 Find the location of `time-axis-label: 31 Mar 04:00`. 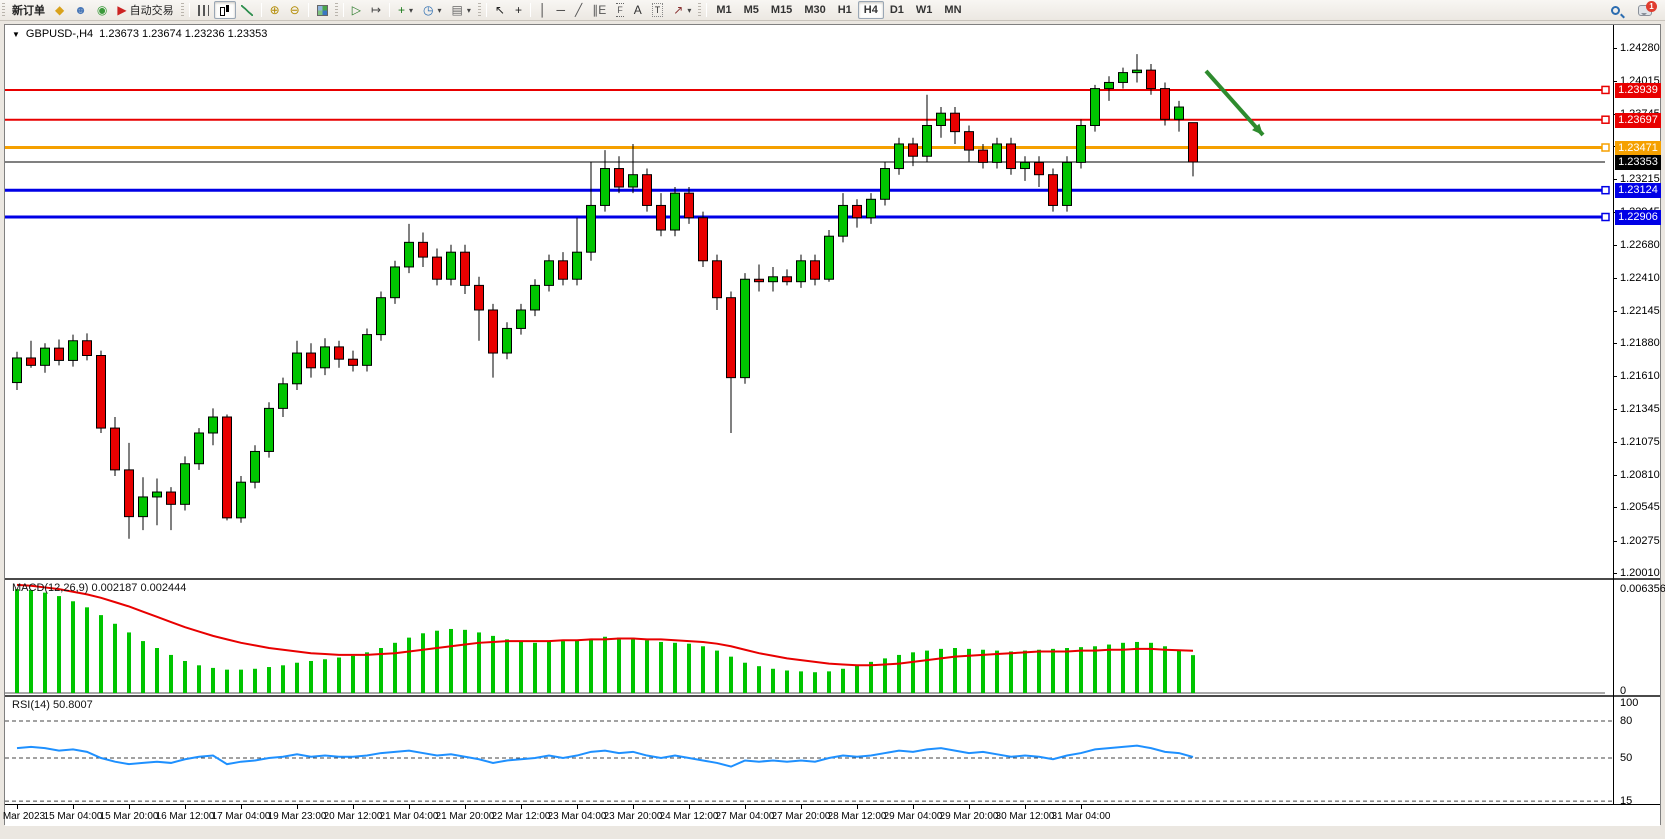

time-axis-label: 31 Mar 04:00 is located at coordinates (1081, 816).